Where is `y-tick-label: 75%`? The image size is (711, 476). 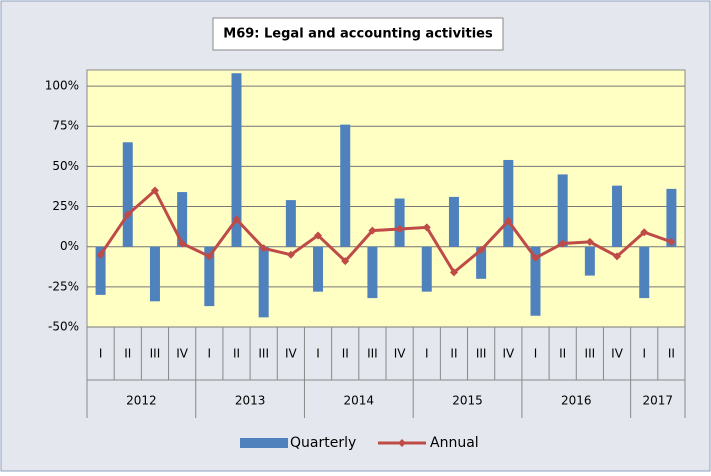
y-tick-label: 75% is located at coordinates (65, 126).